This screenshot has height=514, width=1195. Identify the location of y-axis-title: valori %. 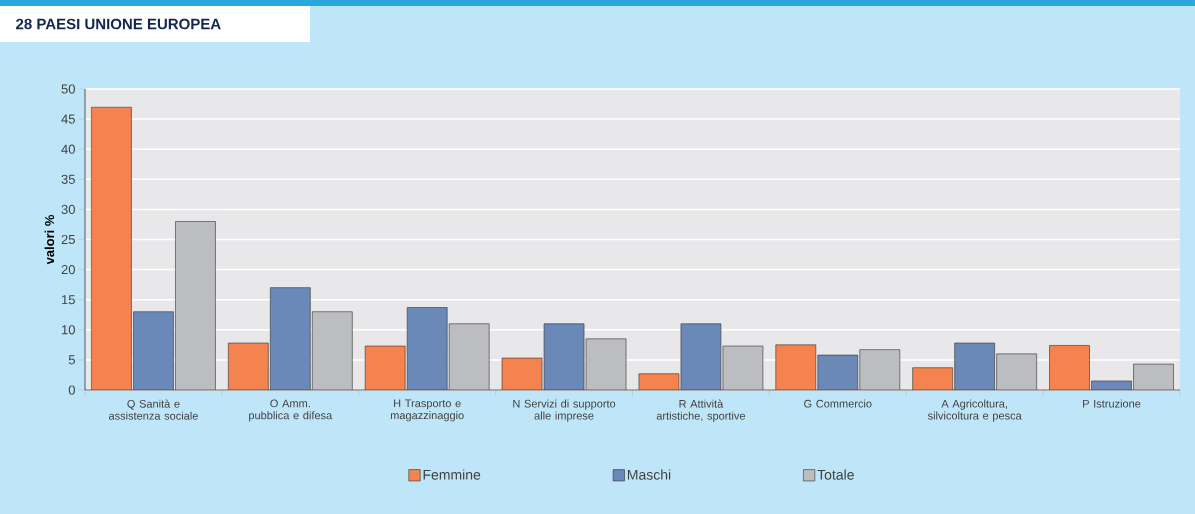
(49, 239).